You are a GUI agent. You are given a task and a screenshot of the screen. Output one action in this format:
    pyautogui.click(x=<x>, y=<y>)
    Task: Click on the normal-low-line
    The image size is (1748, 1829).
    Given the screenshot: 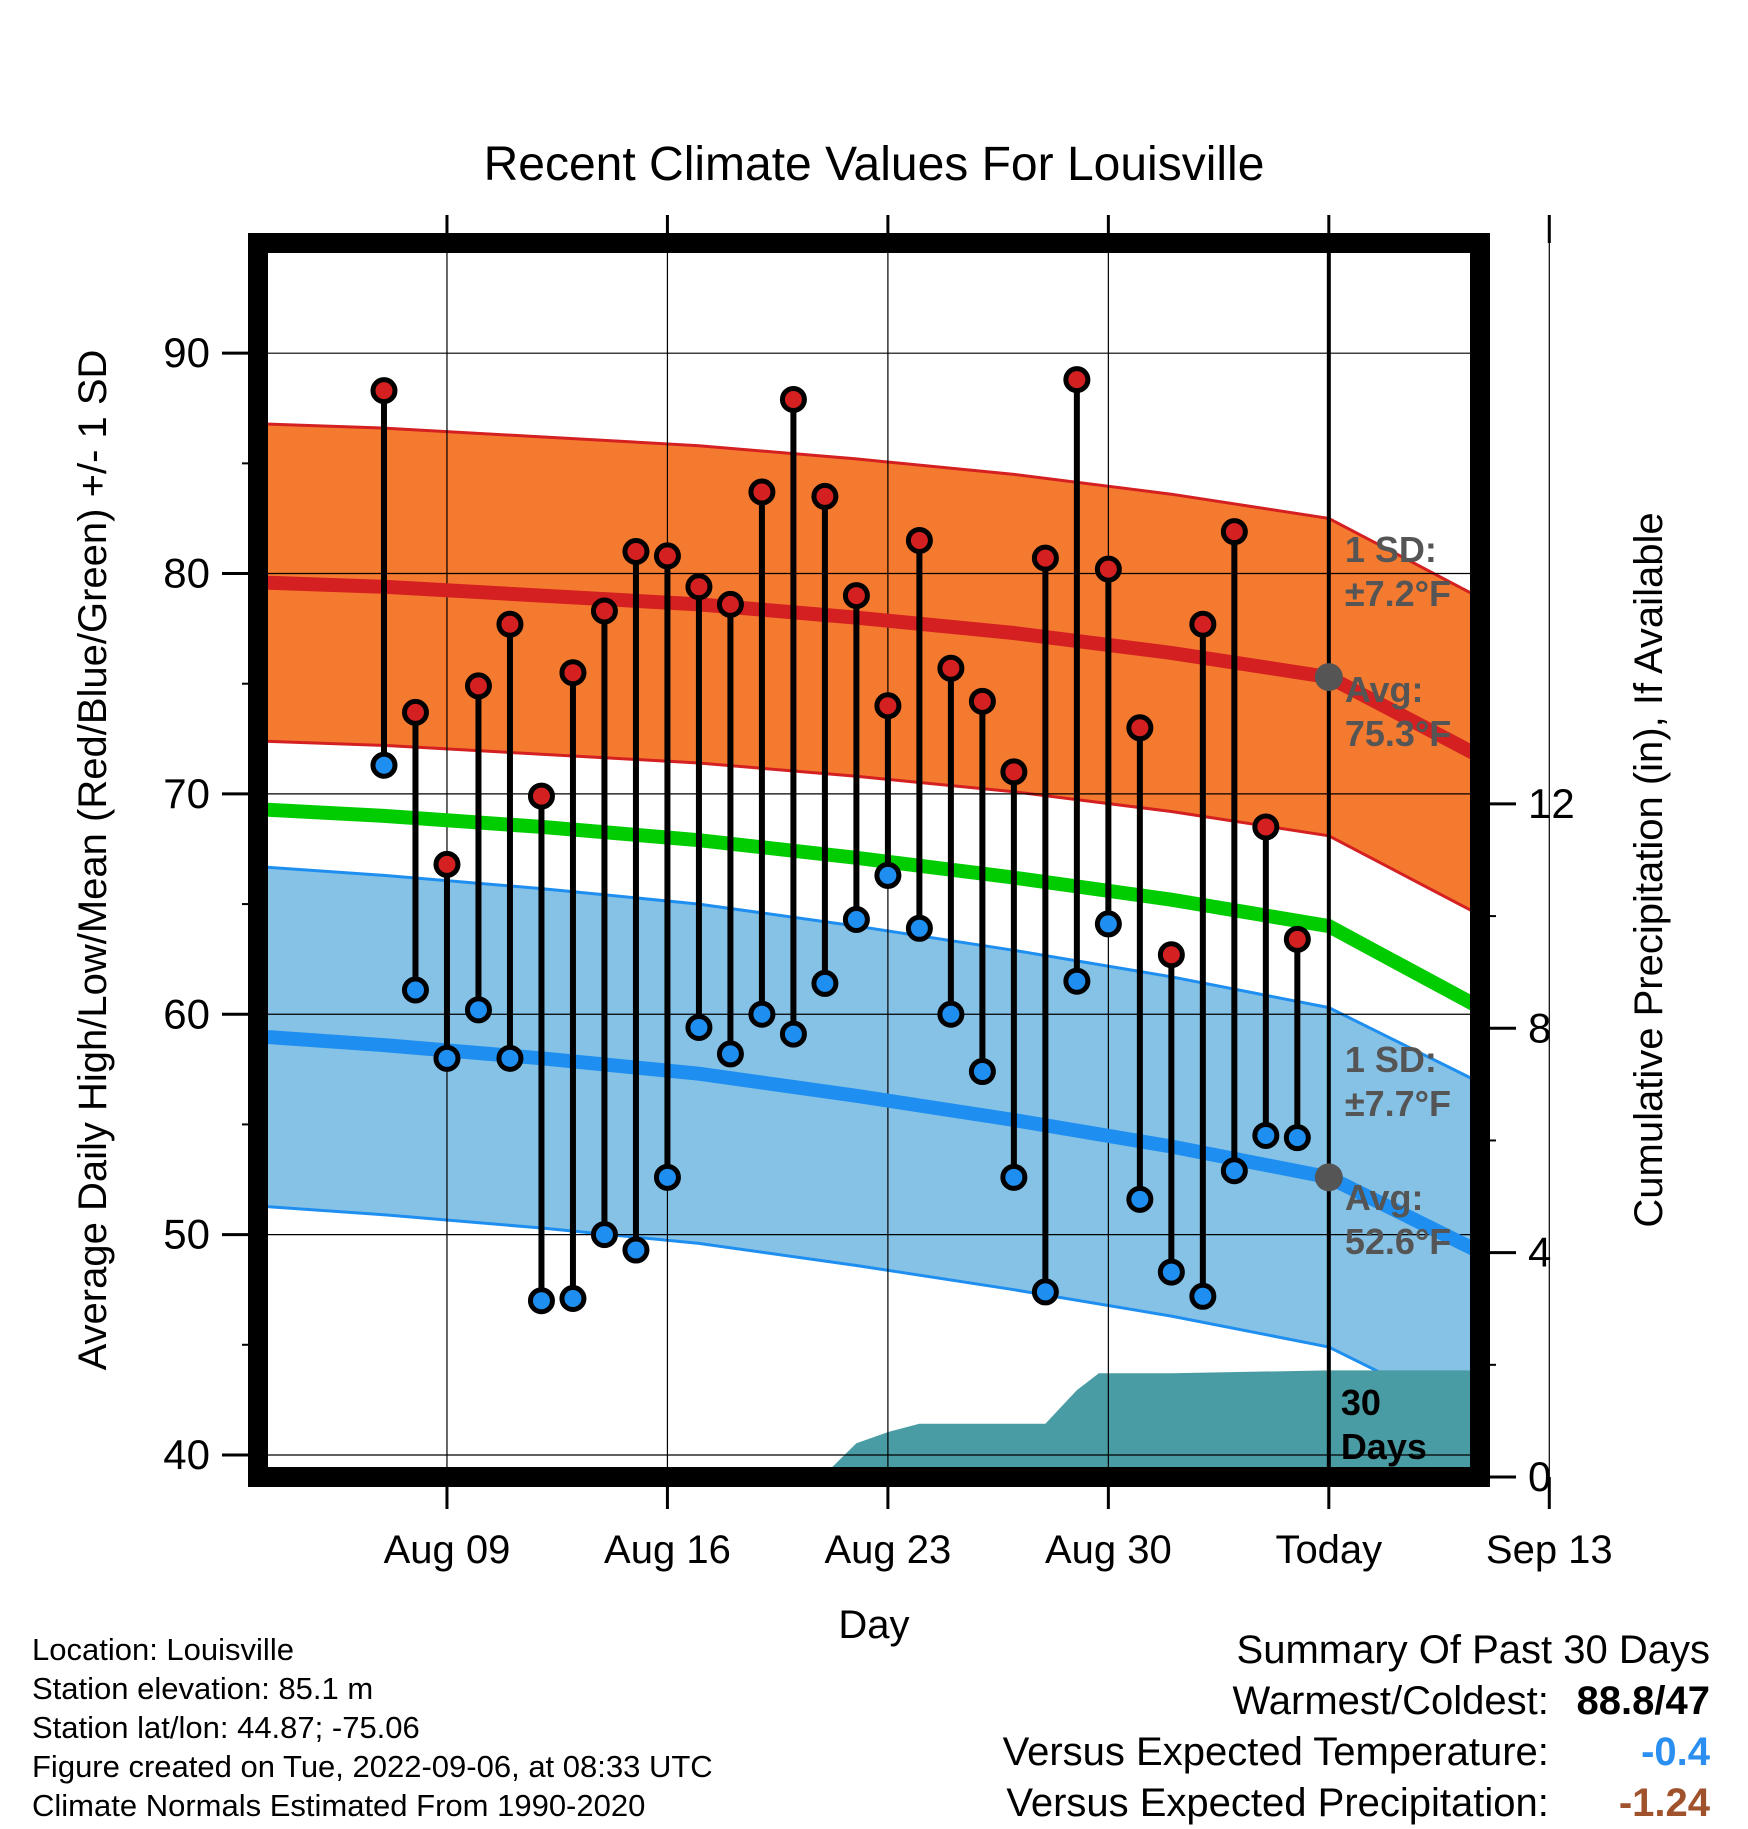 What is the action you would take?
    pyautogui.click(x=869, y=1144)
    